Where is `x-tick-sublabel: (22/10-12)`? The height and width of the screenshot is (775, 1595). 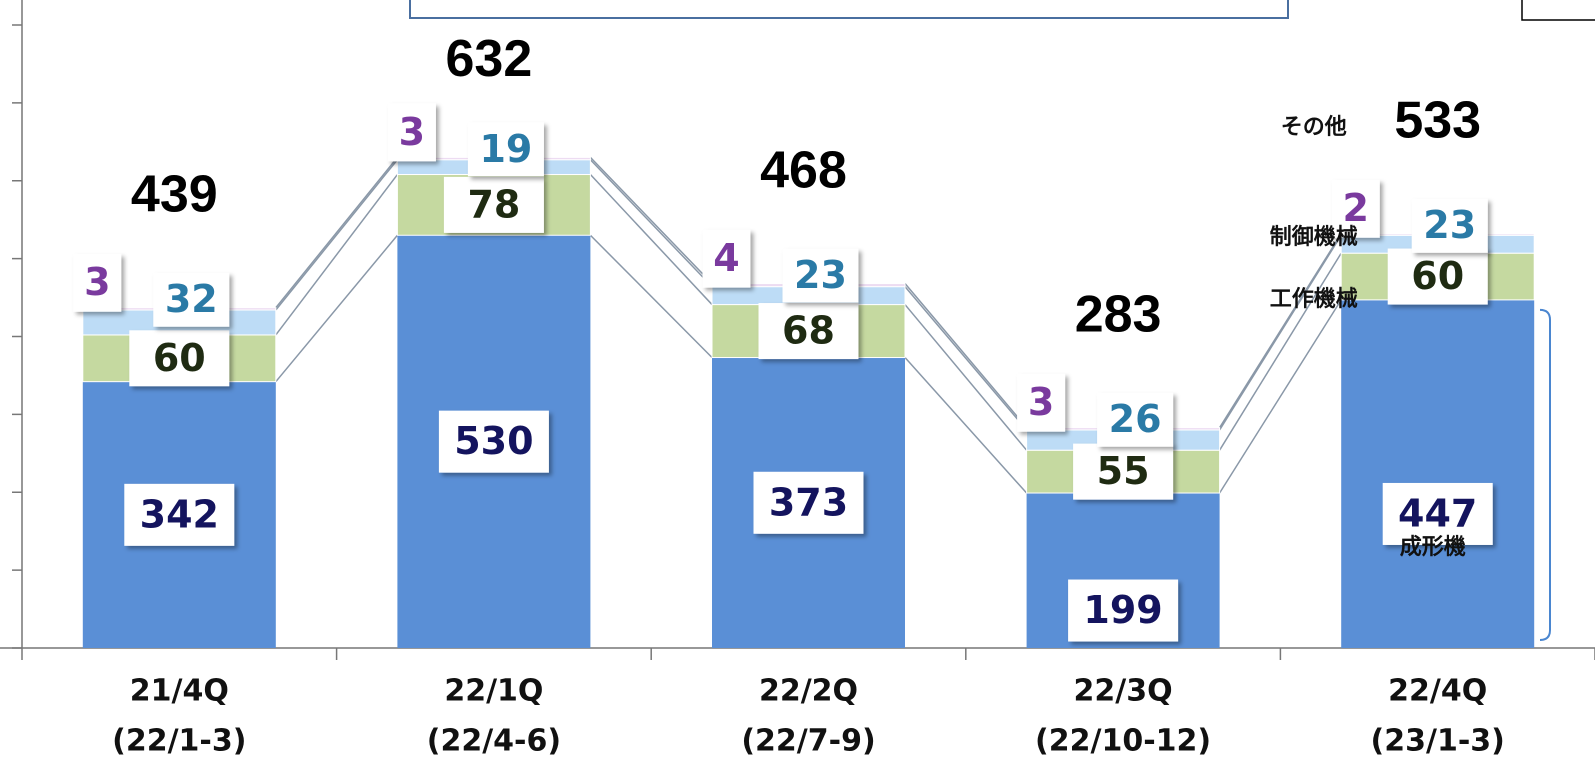
x-tick-sublabel: (22/10-12) is located at coordinates (1123, 741).